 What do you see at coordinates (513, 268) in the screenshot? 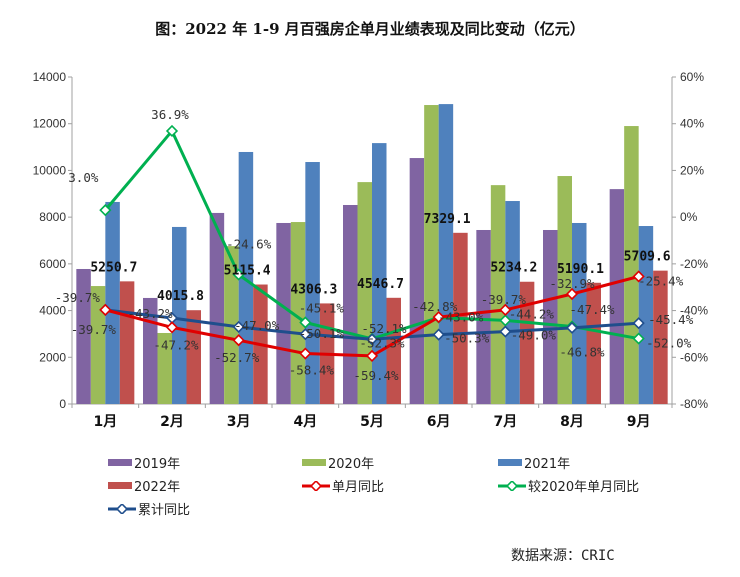
I see `bar-value-label-2022: 5234.2` at bounding box center [513, 268].